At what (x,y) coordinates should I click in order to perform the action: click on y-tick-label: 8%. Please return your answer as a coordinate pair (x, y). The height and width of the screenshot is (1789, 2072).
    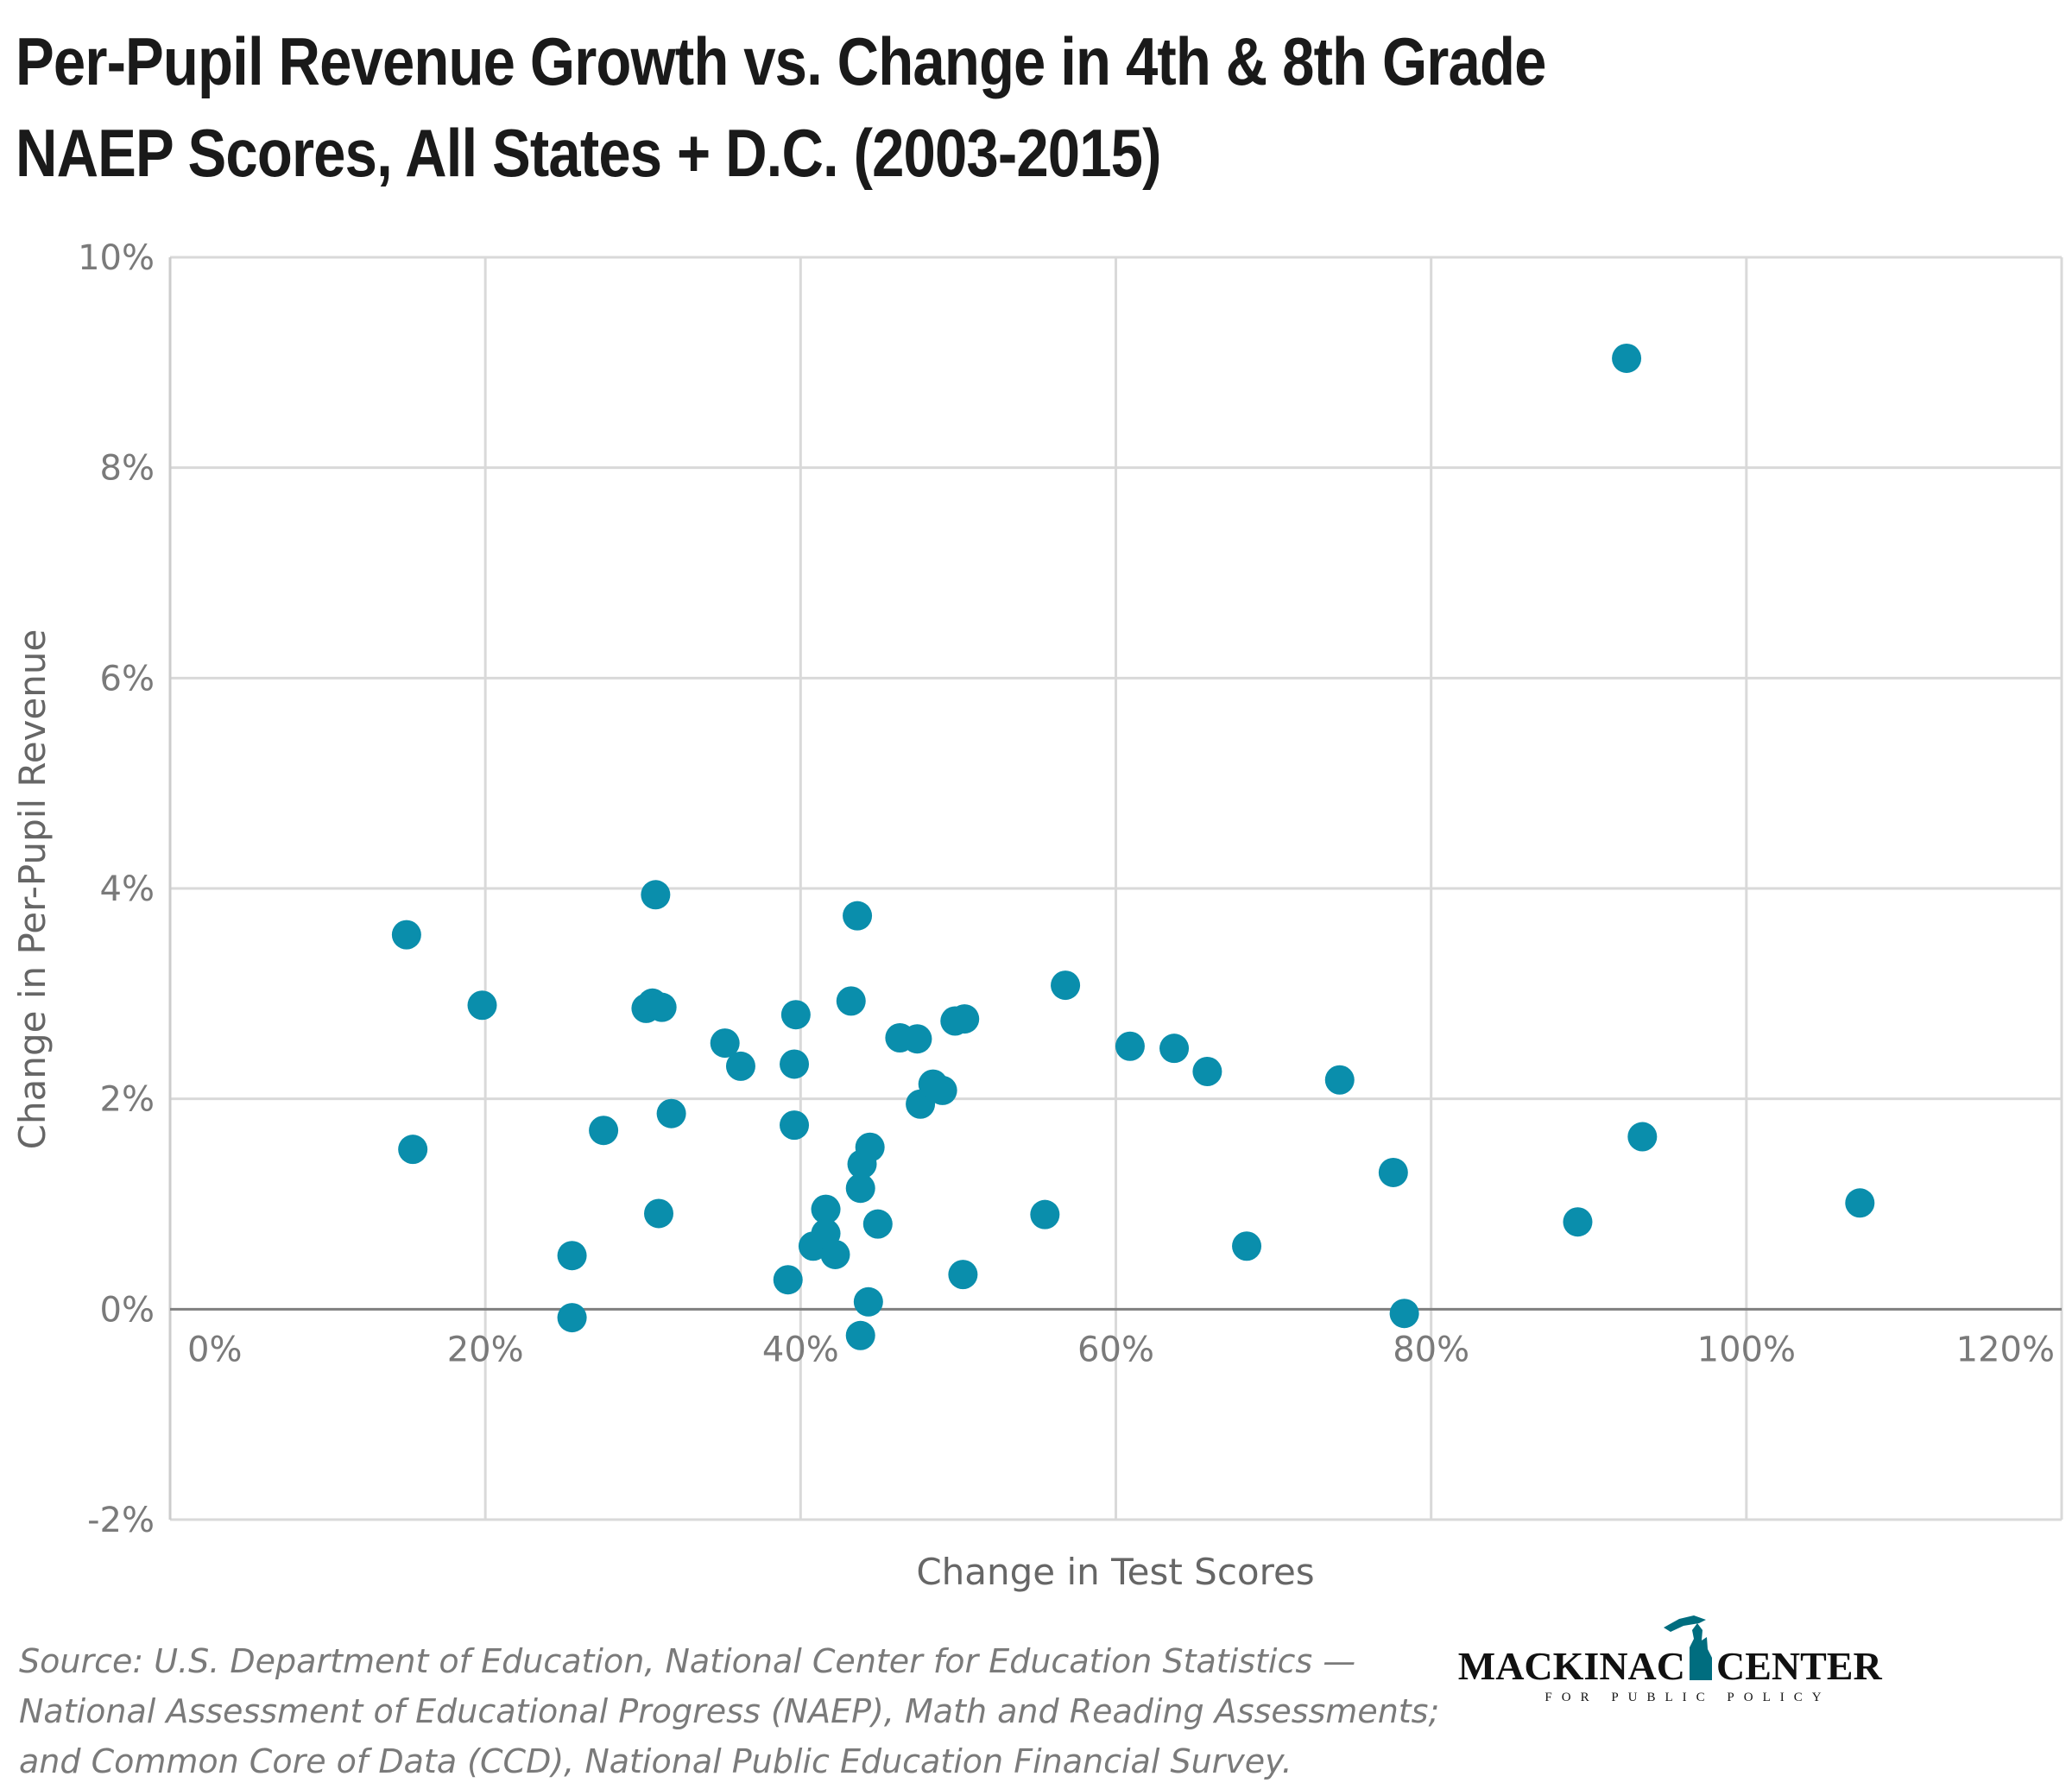
    Looking at the image, I should click on (127, 469).